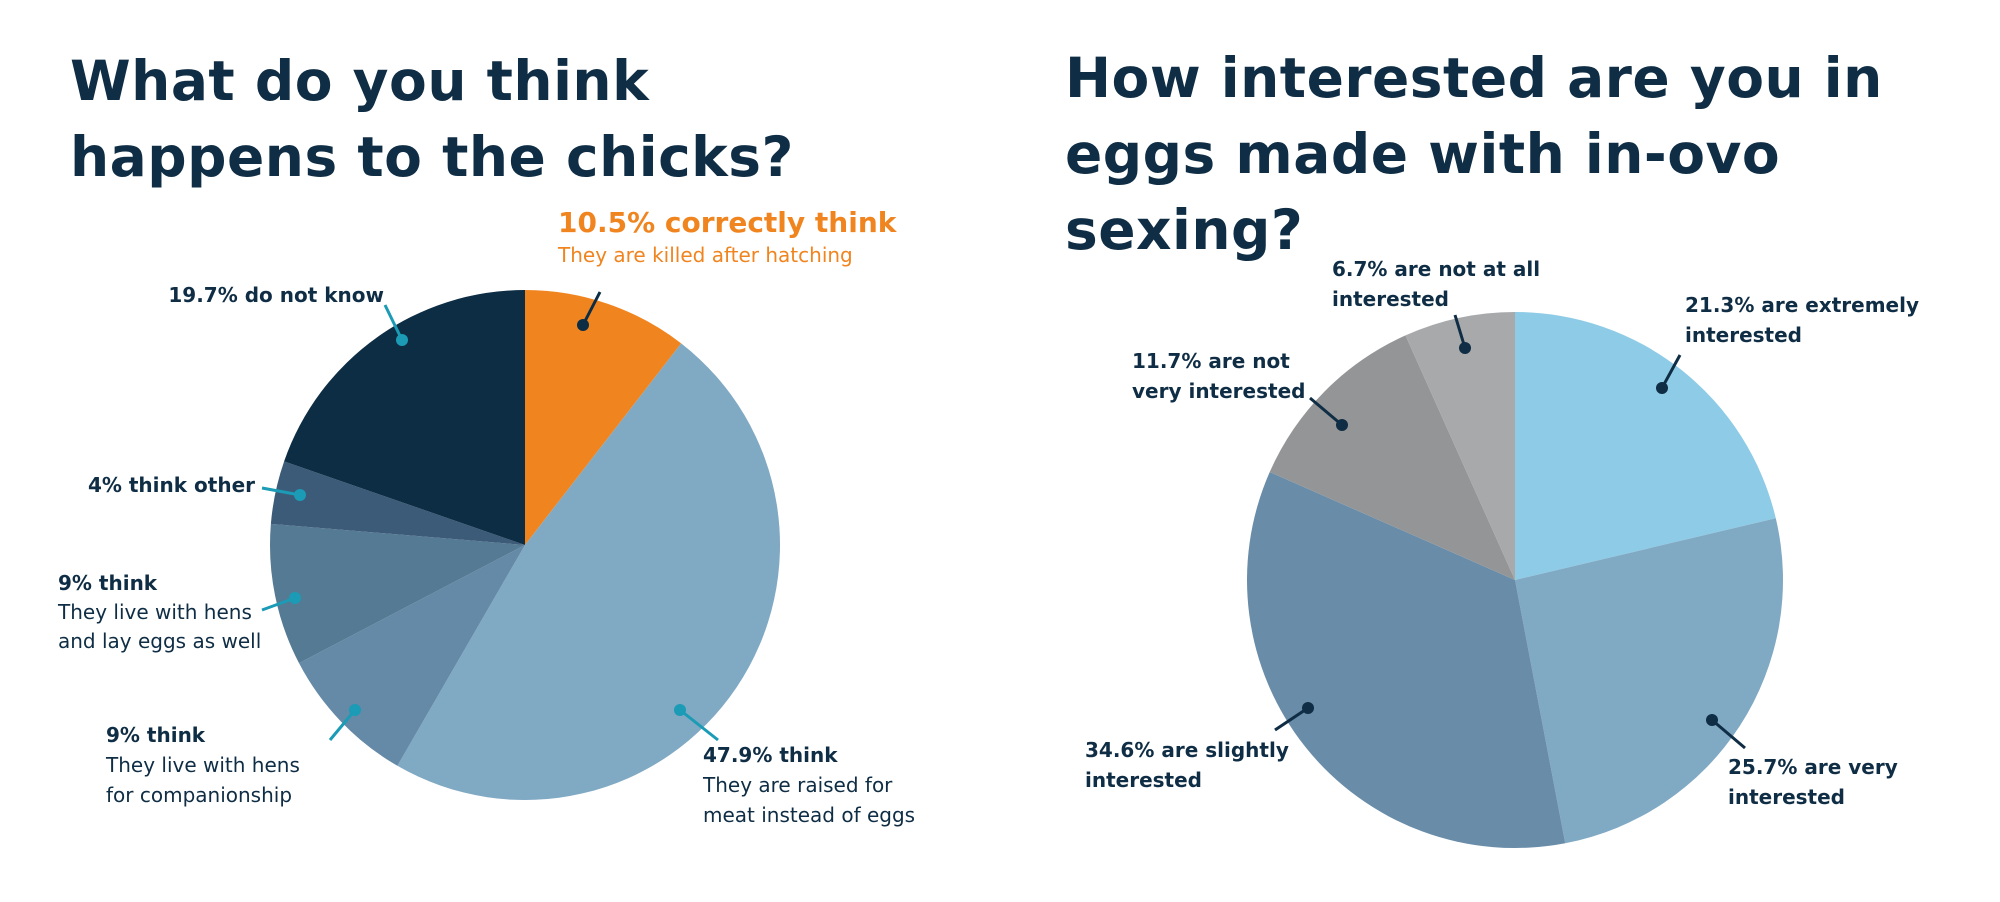  I want to click on pie-1-label-2: 34.6% are slightly interested, so click(1187, 765).